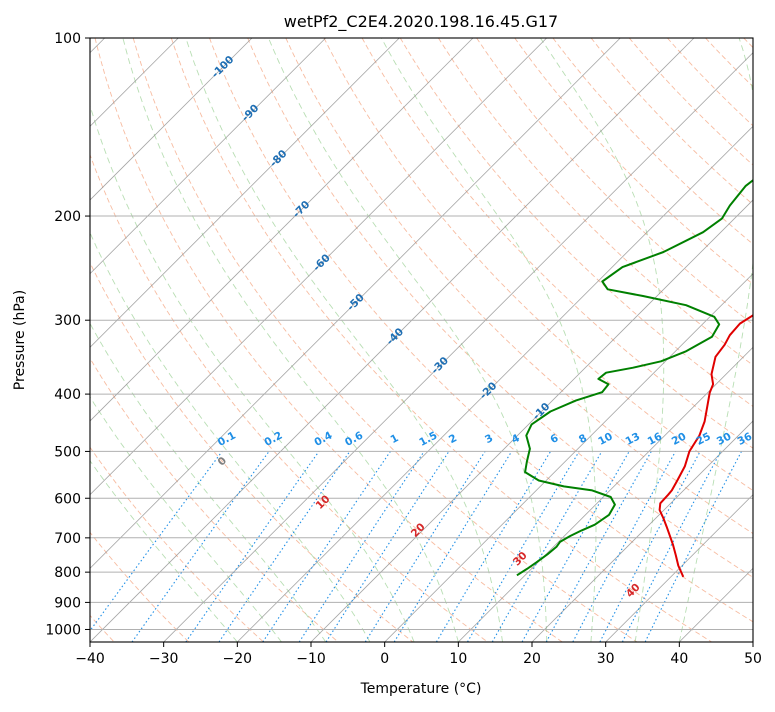 The height and width of the screenshot is (712, 775). What do you see at coordinates (703, 438) in the screenshot?
I see `mixing-ratio-label: 25` at bounding box center [703, 438].